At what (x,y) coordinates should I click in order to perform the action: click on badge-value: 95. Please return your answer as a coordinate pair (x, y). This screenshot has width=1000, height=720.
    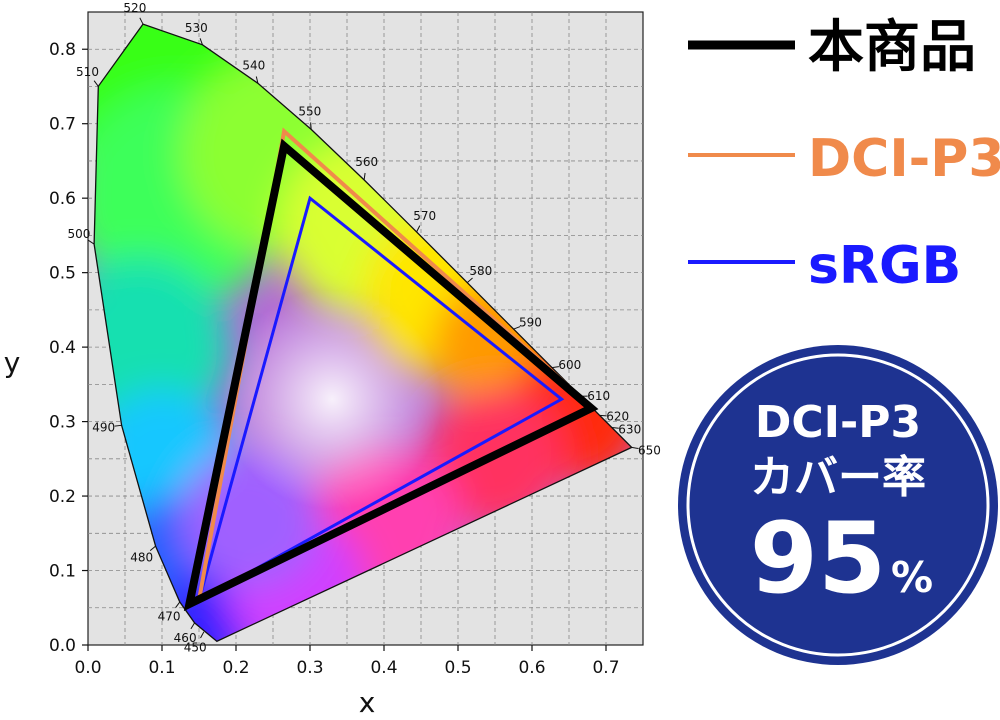
    Looking at the image, I should click on (818, 559).